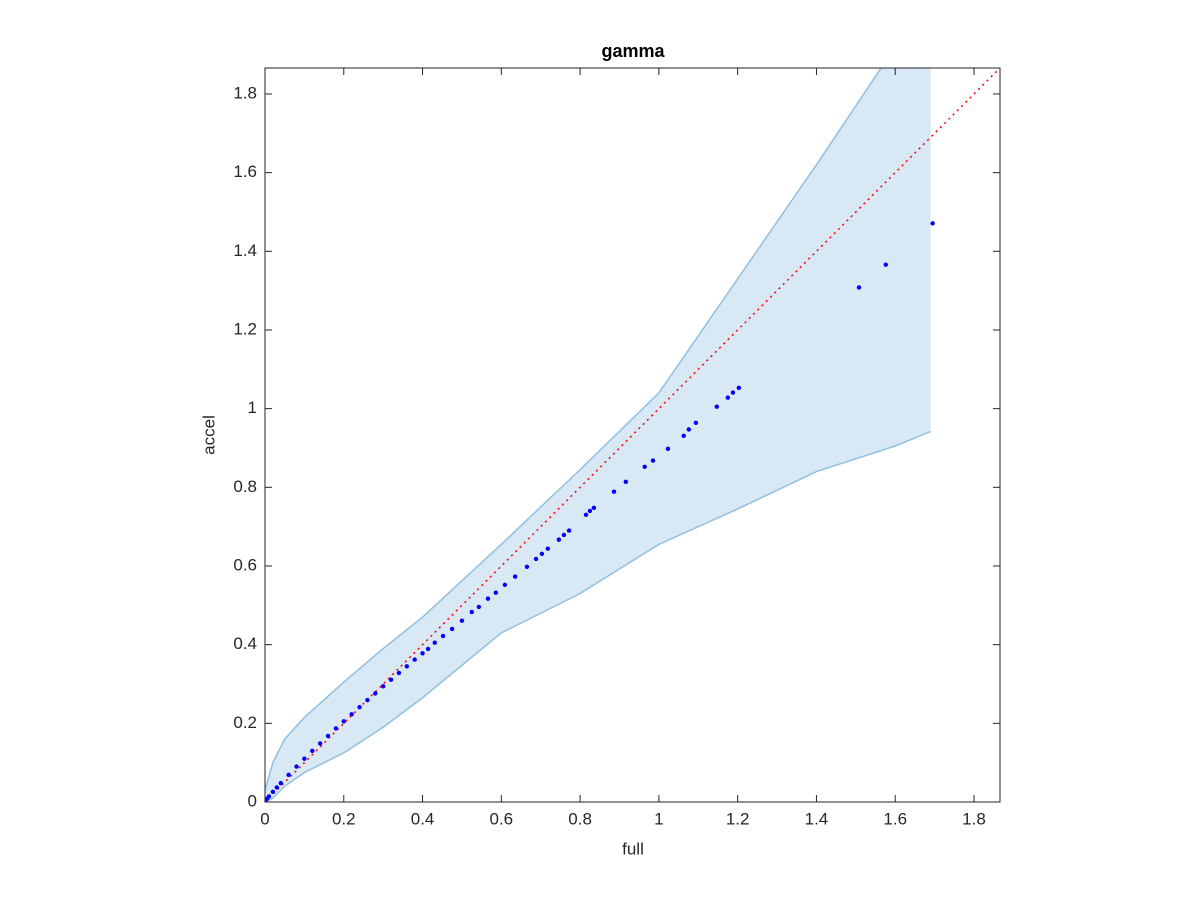 The image size is (1200, 905). What do you see at coordinates (252, 800) in the screenshot?
I see `y-tick-label: 0` at bounding box center [252, 800].